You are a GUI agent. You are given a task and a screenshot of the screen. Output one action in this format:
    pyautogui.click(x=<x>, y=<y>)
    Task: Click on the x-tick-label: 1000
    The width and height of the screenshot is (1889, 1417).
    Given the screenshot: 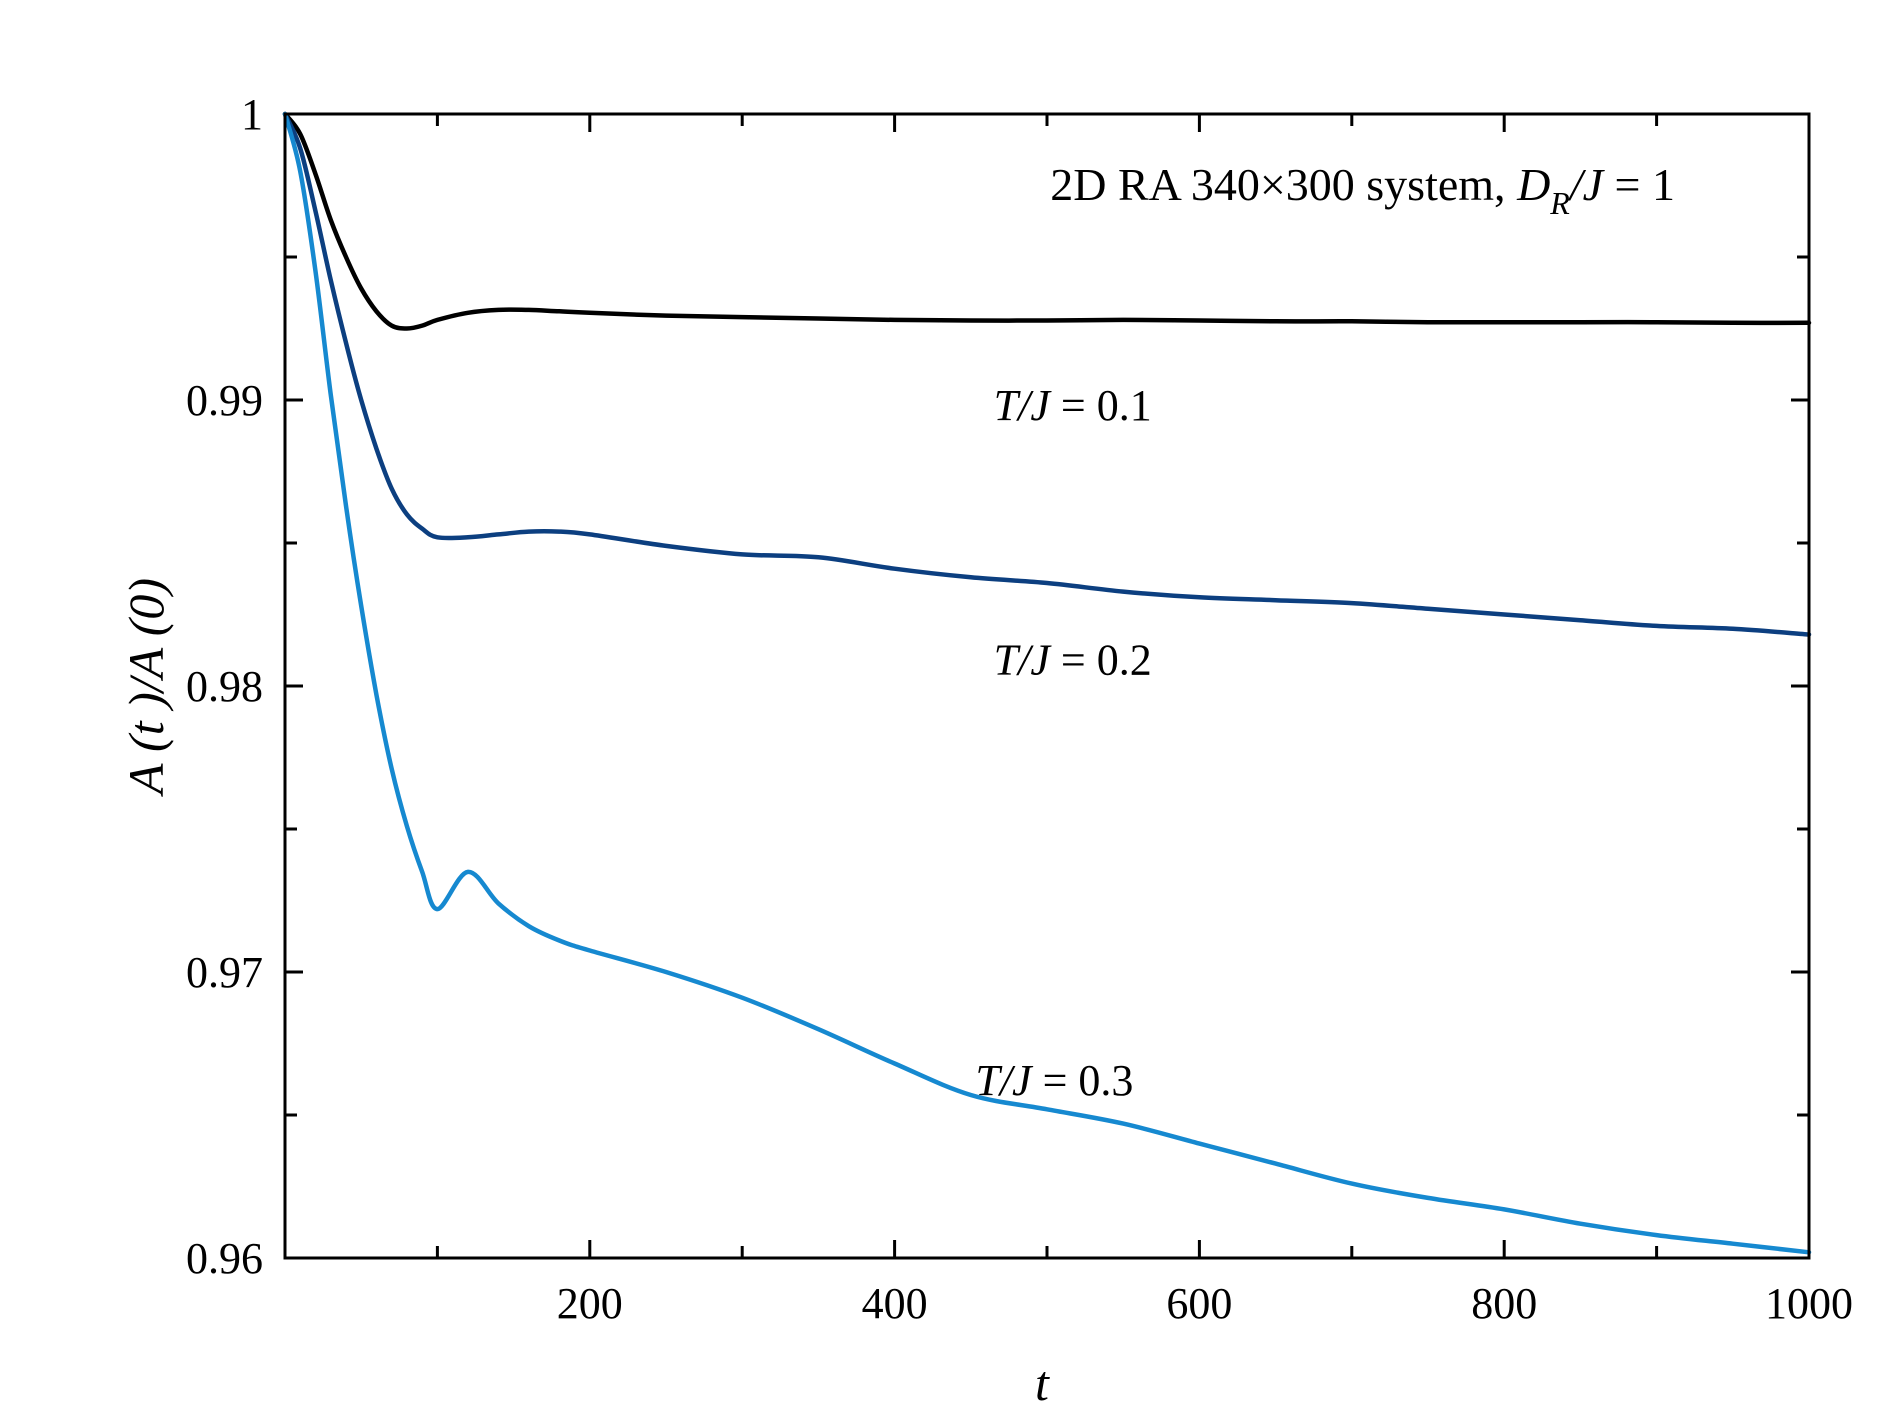 What is the action you would take?
    pyautogui.click(x=1809, y=1303)
    